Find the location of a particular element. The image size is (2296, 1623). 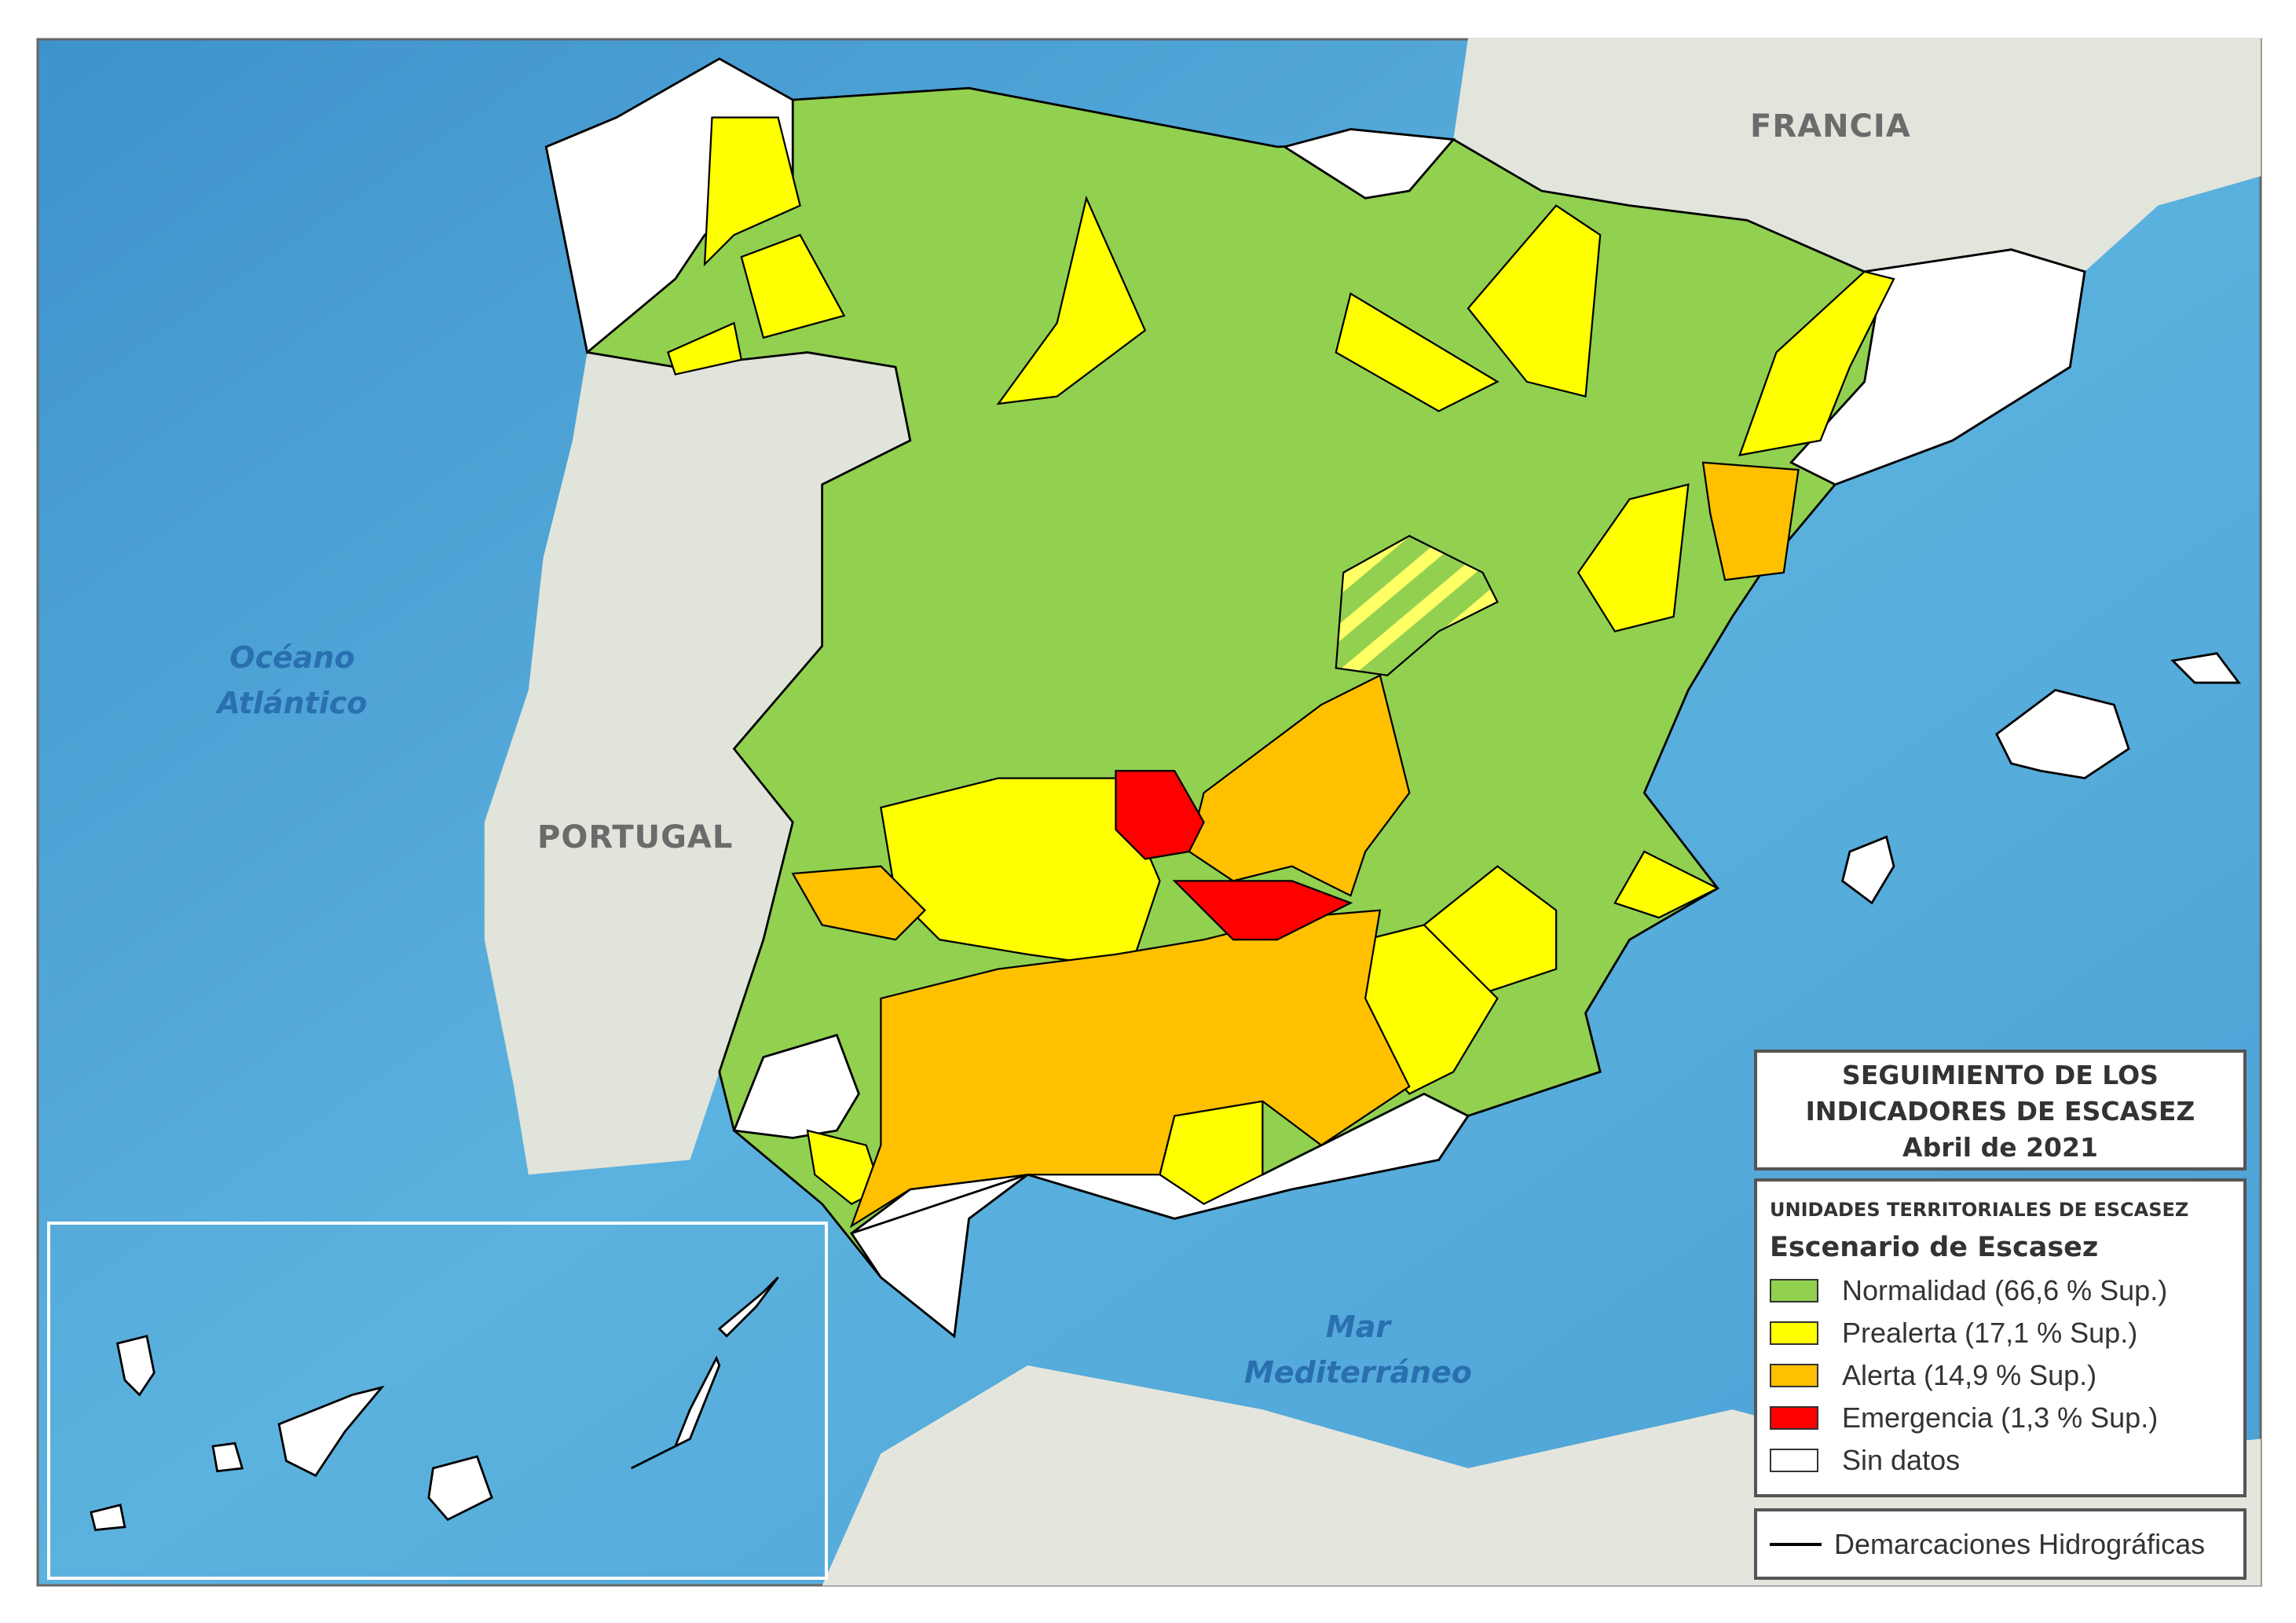

legend-label: Prealerta (17,1 % Sup.) is located at coordinates (1990, 1333).